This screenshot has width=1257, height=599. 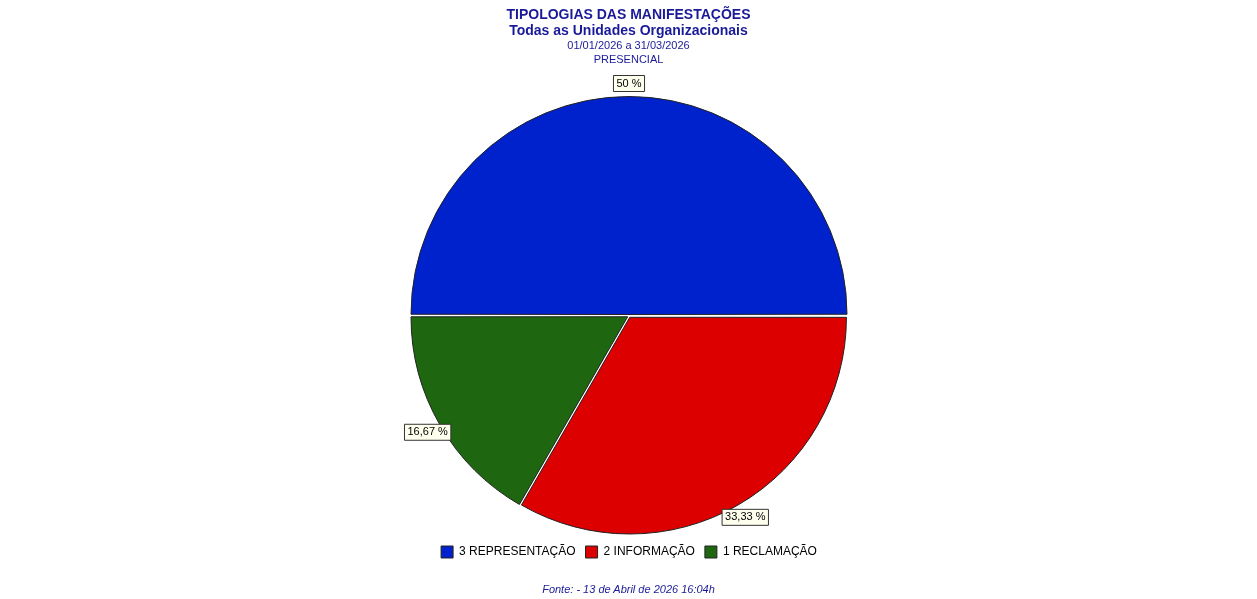 I want to click on data-label: 16,67 %, so click(x=427, y=431).